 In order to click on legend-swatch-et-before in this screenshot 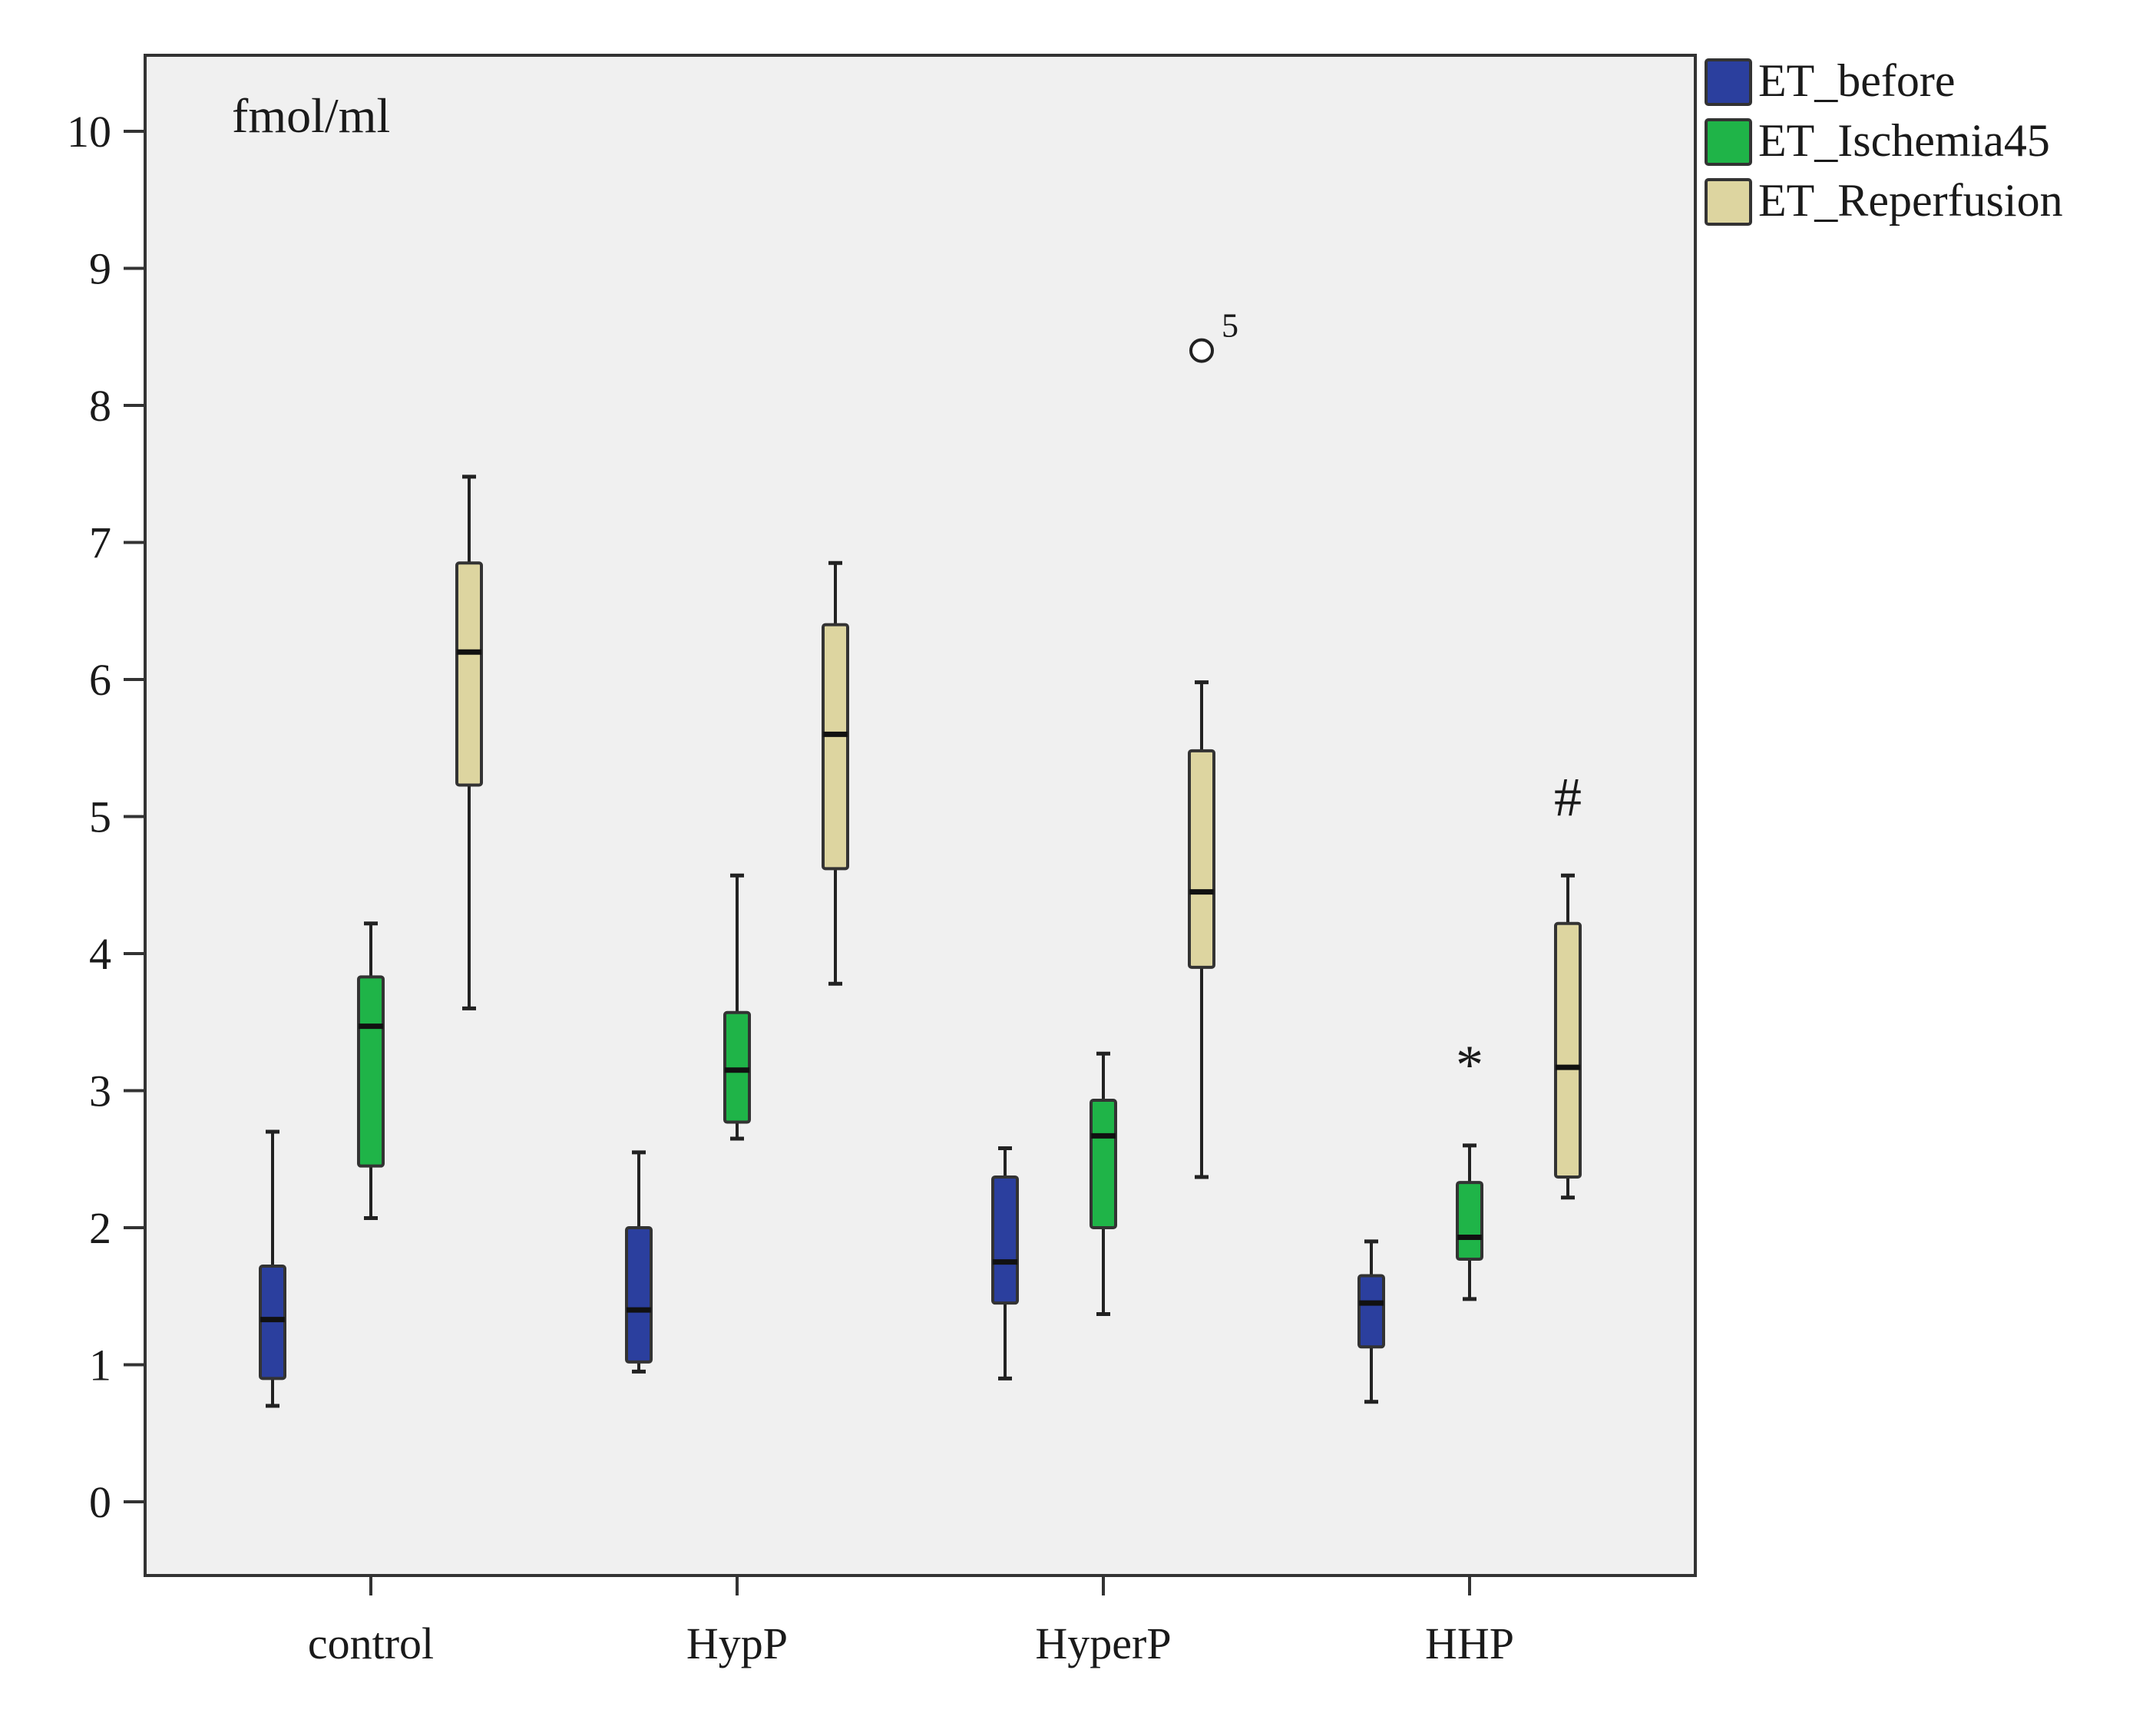, I will do `click(1728, 82)`.